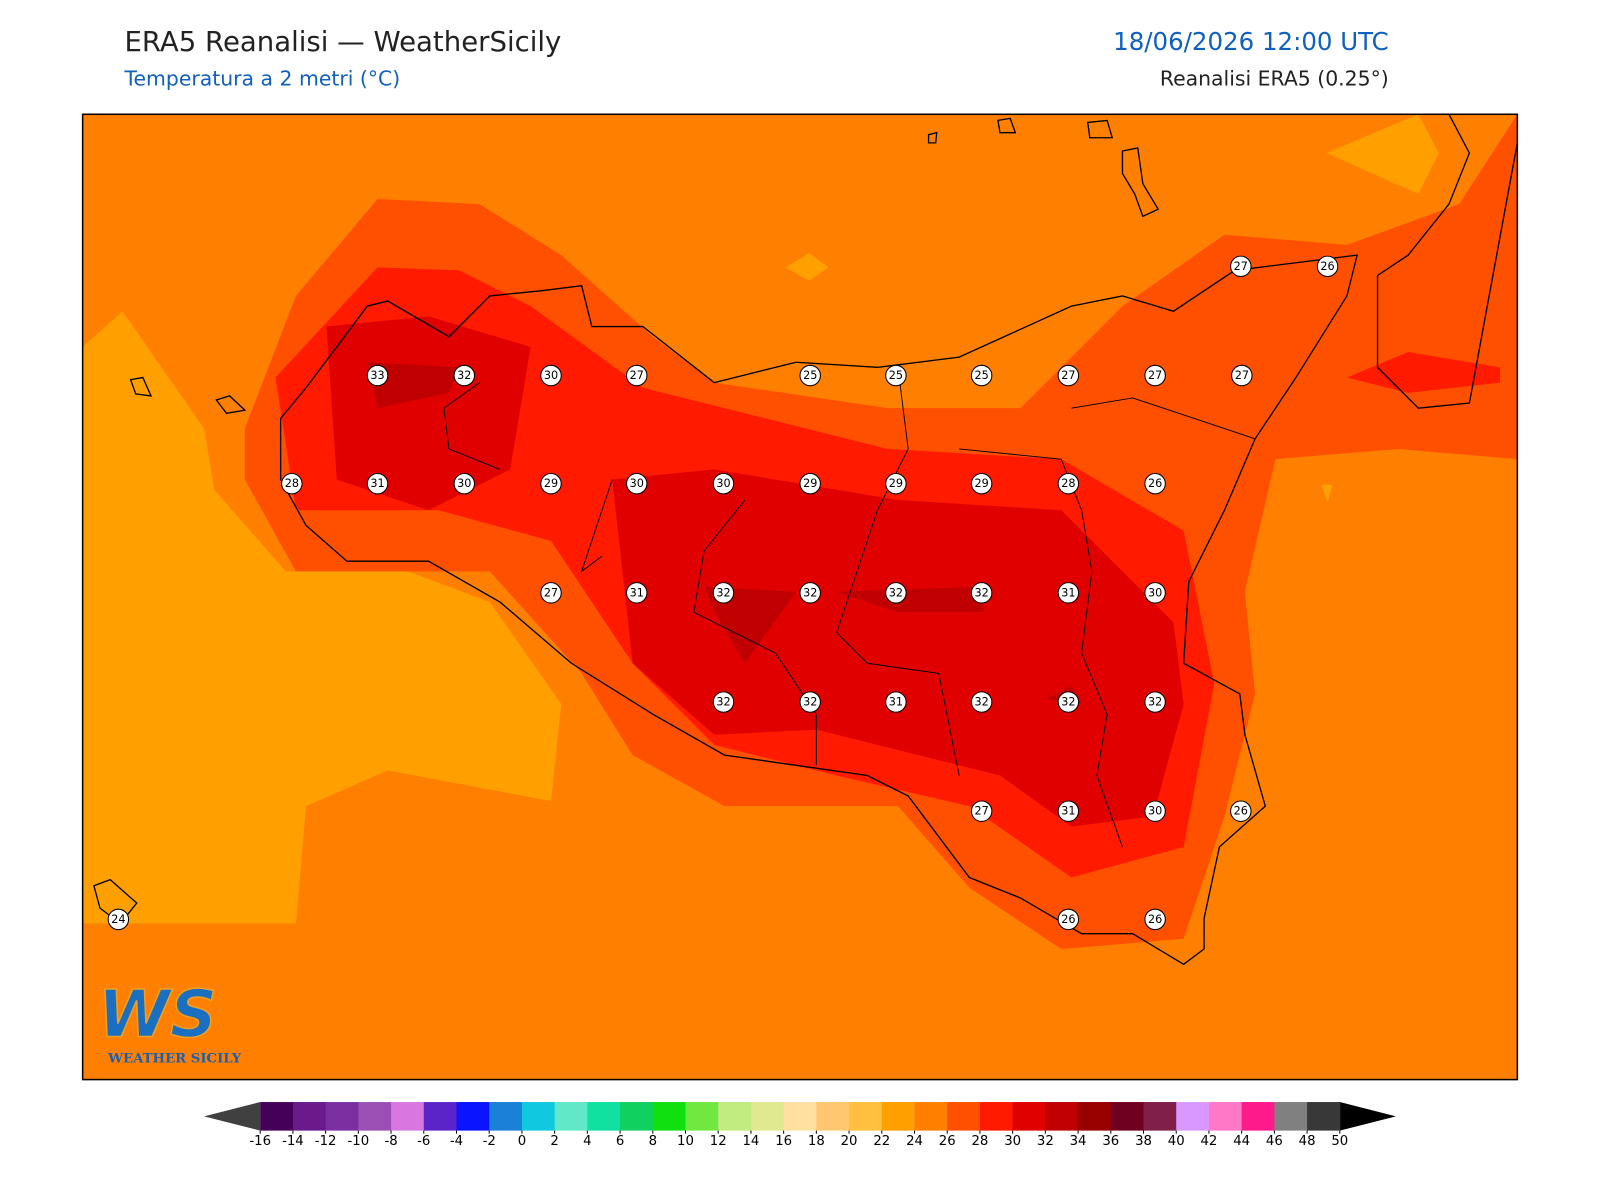 The width and height of the screenshot is (1600, 1200). What do you see at coordinates (1367, 1116) in the screenshot?
I see `colorbar-over` at bounding box center [1367, 1116].